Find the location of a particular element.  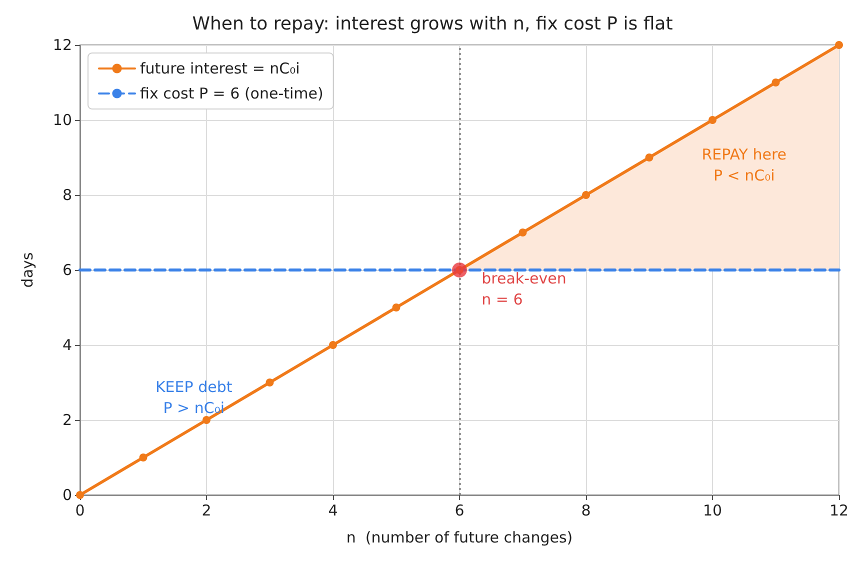

x-tick-label: 8 is located at coordinates (586, 511).